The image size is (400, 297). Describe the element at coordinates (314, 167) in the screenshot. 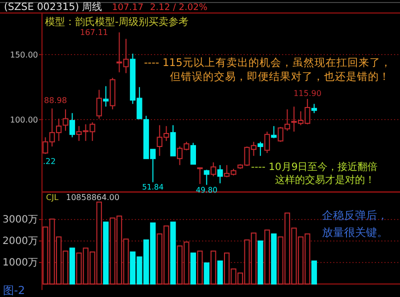

I see `annotation: ---- 10月9日至今，接近翻倍` at that location.